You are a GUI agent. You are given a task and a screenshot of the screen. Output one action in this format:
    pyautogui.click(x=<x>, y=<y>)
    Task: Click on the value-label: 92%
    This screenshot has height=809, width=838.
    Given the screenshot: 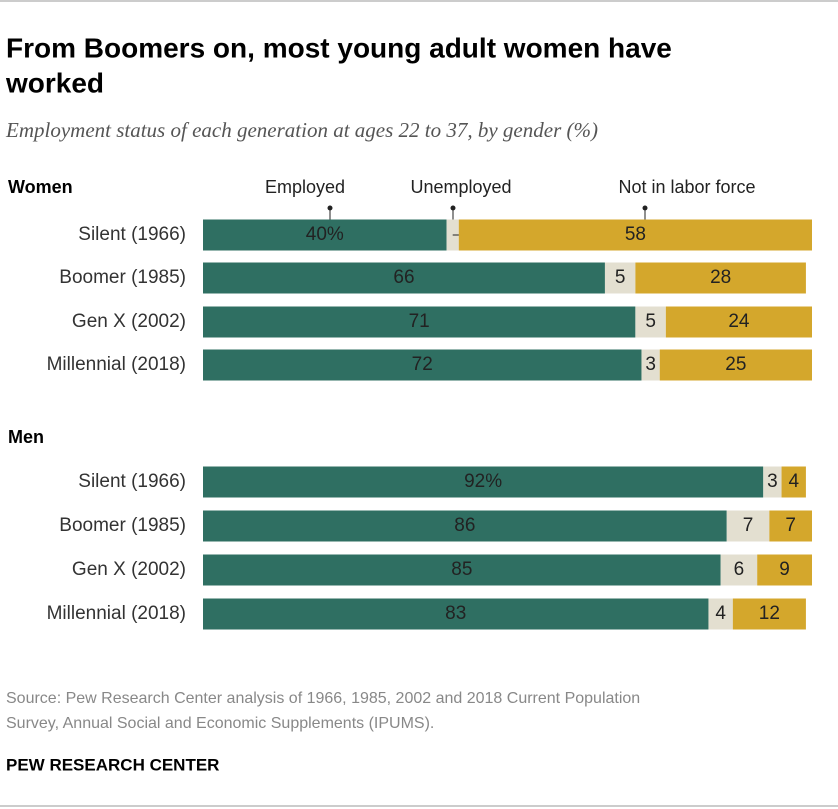 What is the action you would take?
    pyautogui.click(x=483, y=481)
    